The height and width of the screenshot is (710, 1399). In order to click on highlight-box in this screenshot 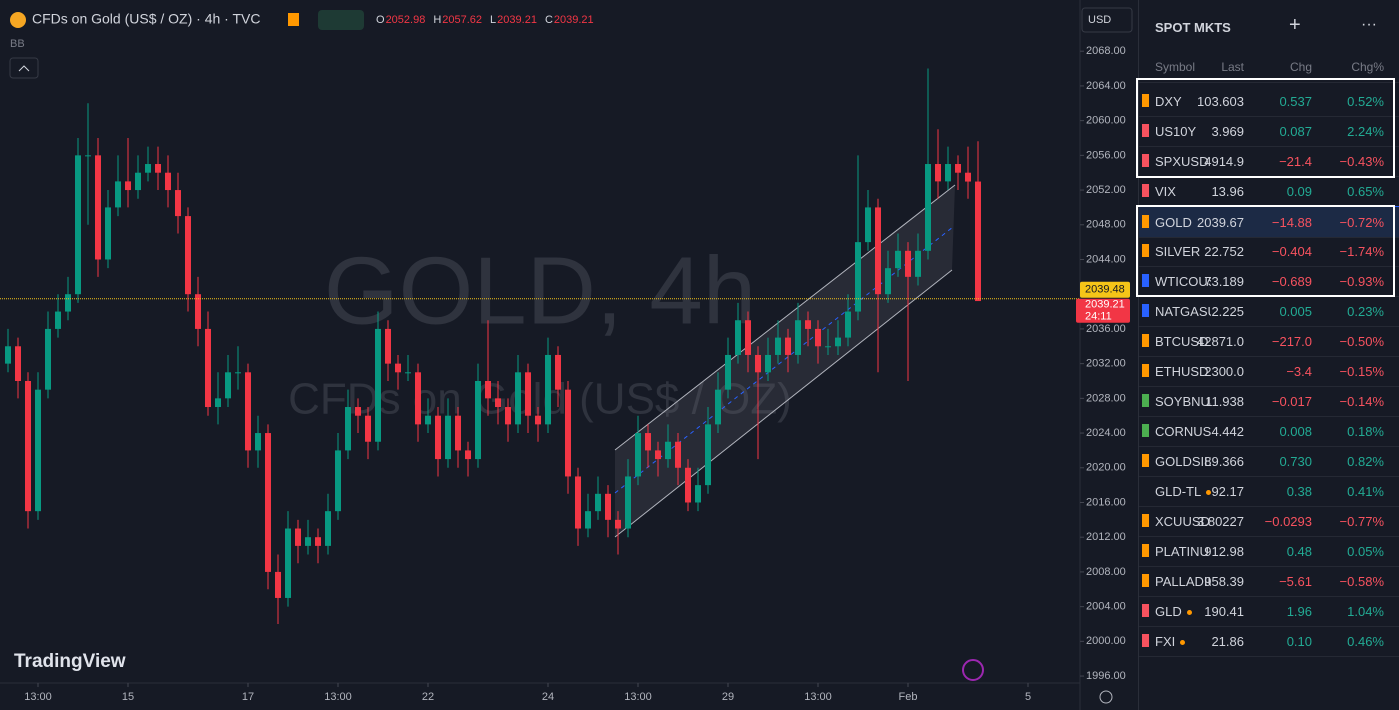, I will do `click(1265, 251)`.